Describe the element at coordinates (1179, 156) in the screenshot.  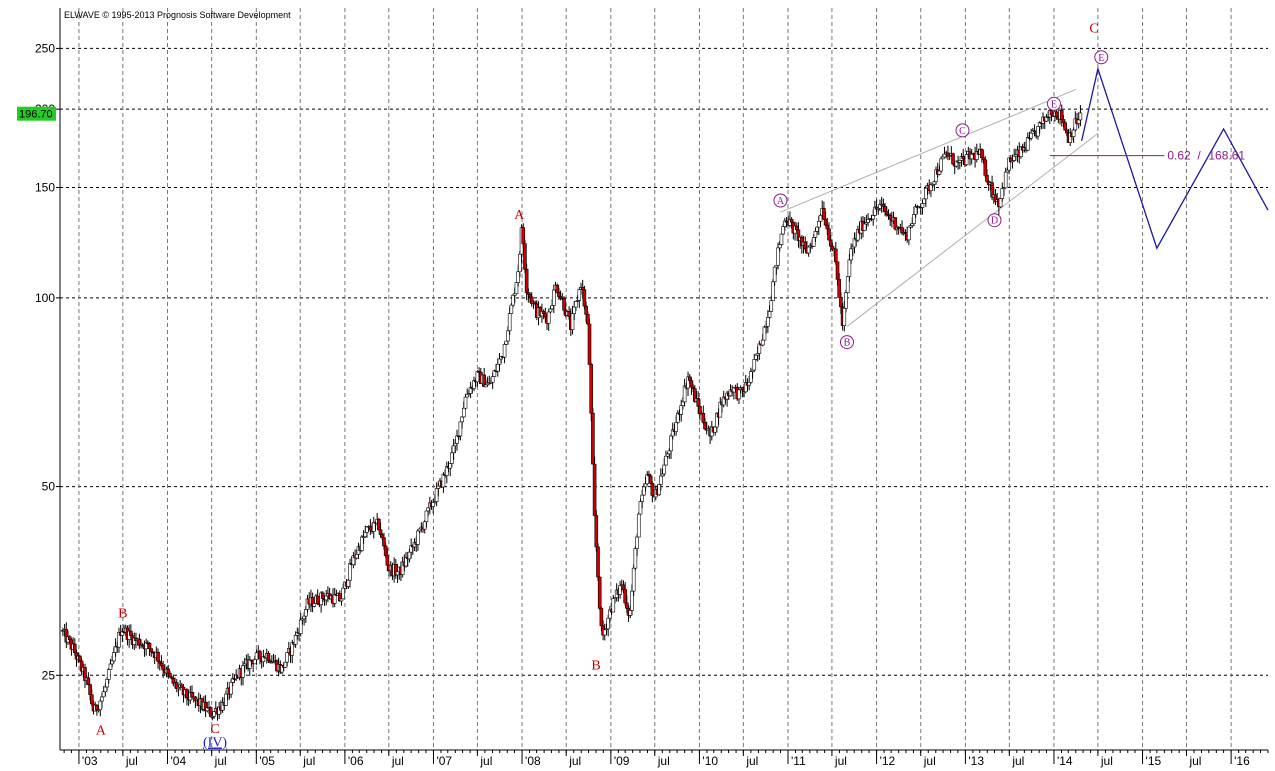
I see `fib-ratio-label: 0.62` at that location.